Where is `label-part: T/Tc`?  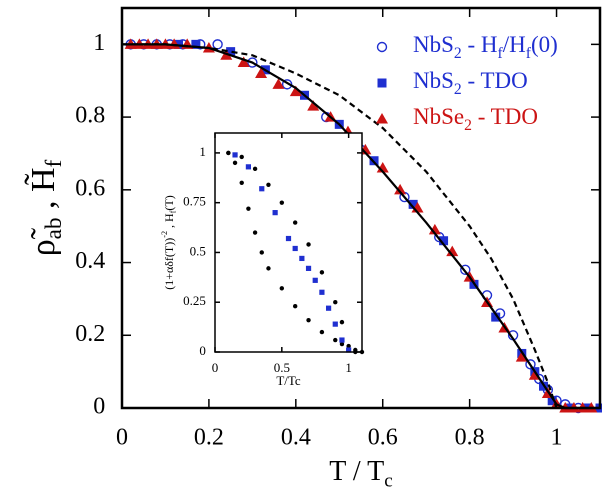 label-part: T/Tc is located at coordinates (288, 380).